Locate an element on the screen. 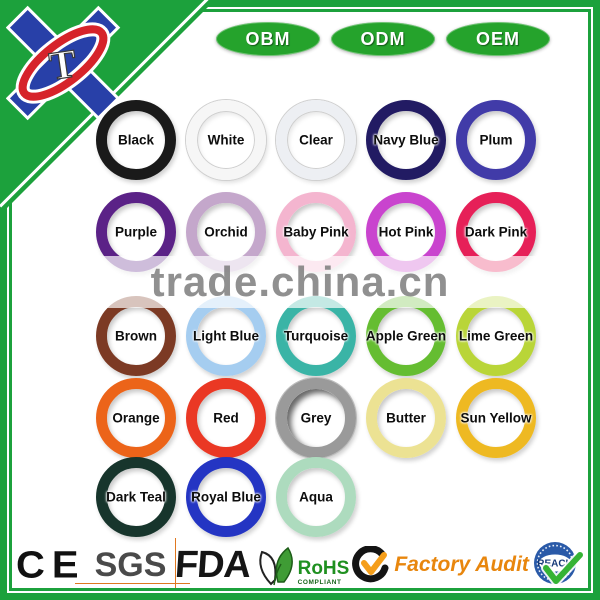  oring-turquoise: Turquoise is located at coordinates (316, 336).